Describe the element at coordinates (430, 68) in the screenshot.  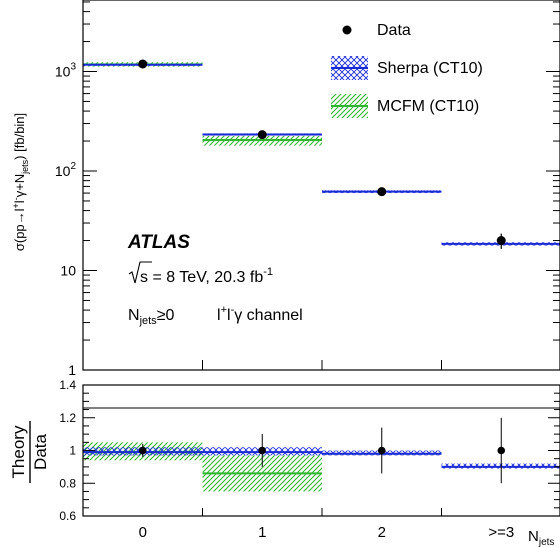
I see `legend-sherpa-label: Sherpa (CT10)` at that location.